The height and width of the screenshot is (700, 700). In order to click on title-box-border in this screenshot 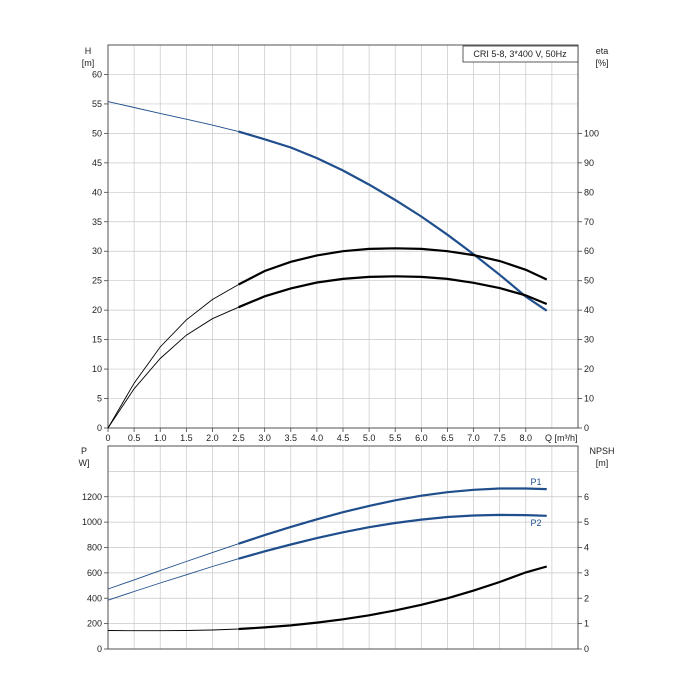, I will do `click(520, 54)`.